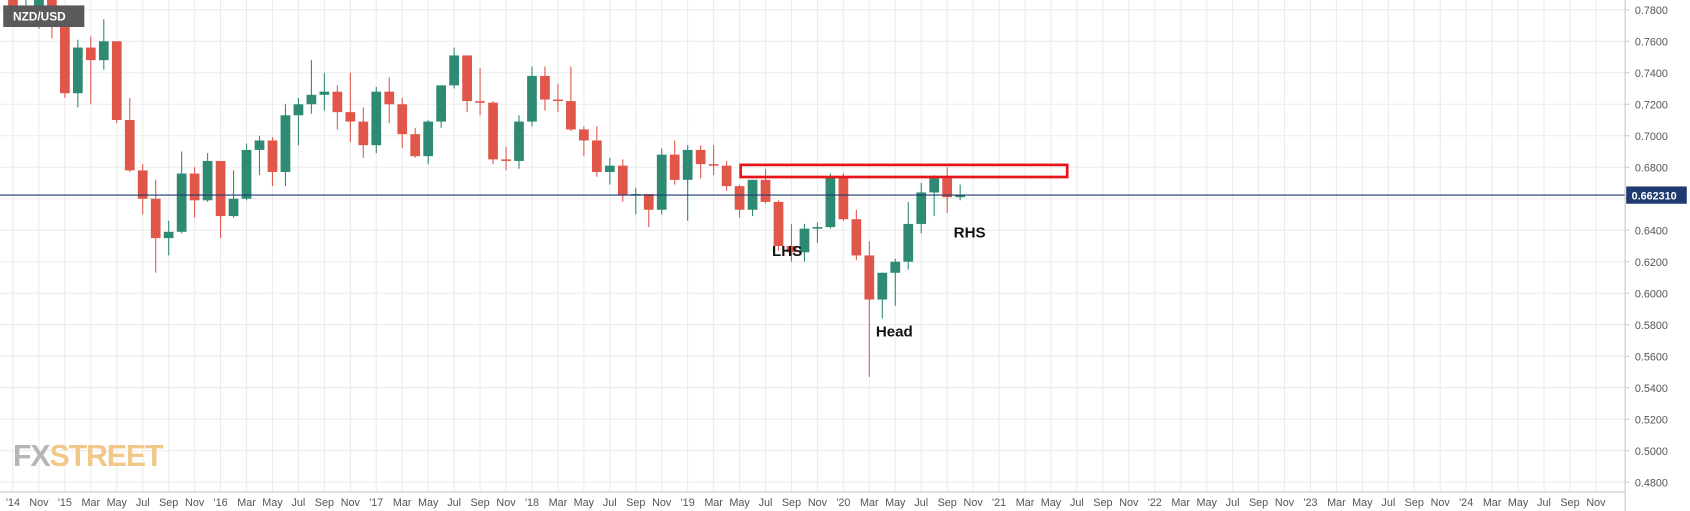 The width and height of the screenshot is (1690, 511). I want to click on y-tick-label: 0.6400, so click(1651, 232).